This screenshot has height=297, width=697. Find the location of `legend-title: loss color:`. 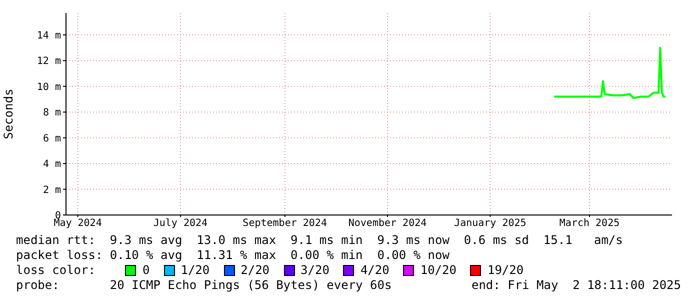

legend-title: loss color: is located at coordinates (56, 270).